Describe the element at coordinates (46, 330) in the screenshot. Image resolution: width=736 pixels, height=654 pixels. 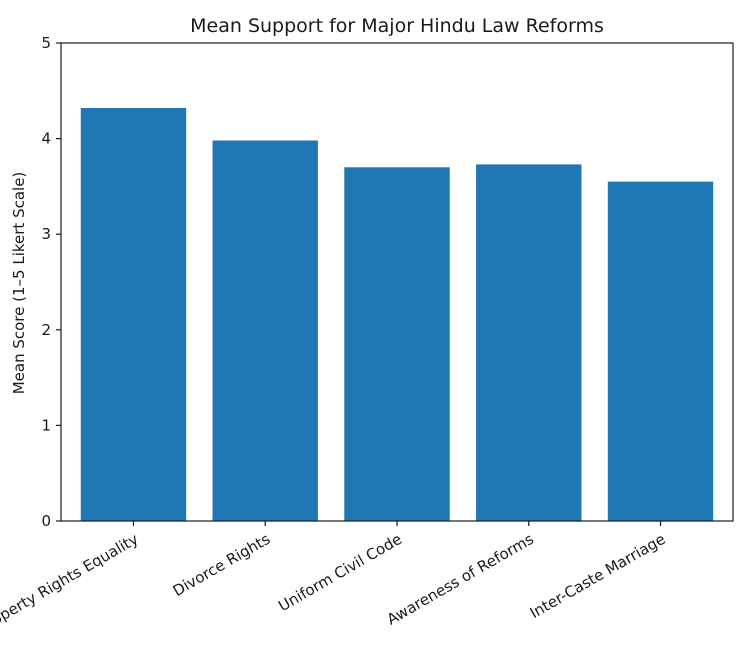
I see `y-tick-label-2: 2` at that location.